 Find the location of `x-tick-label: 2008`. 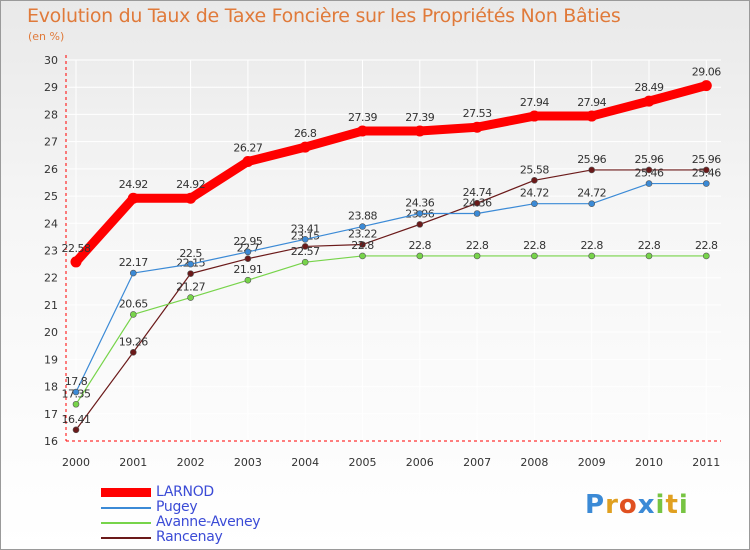

x-tick-label: 2008 is located at coordinates (534, 462).